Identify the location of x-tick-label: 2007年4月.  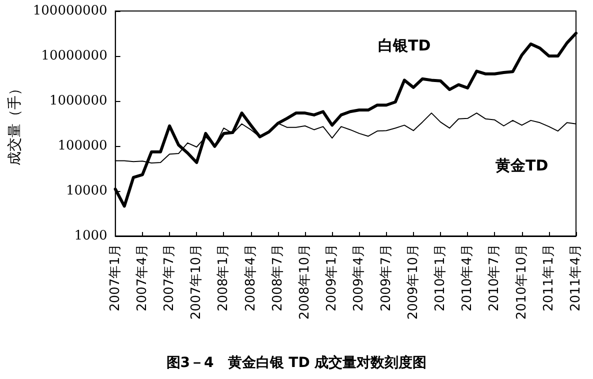
(142, 278).